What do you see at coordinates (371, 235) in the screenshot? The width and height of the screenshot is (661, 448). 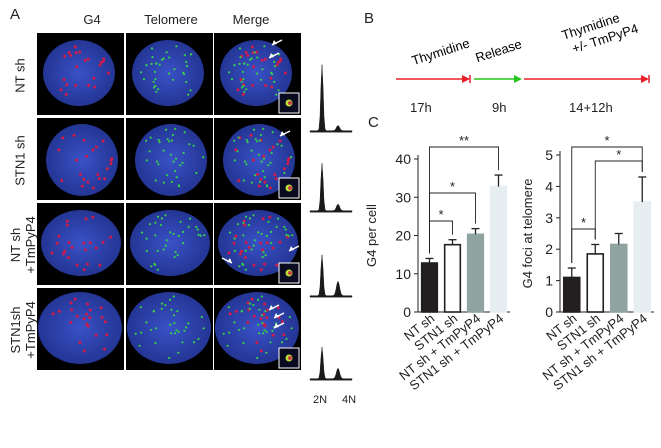 I see `y-axis-label: G4 per cell` at bounding box center [371, 235].